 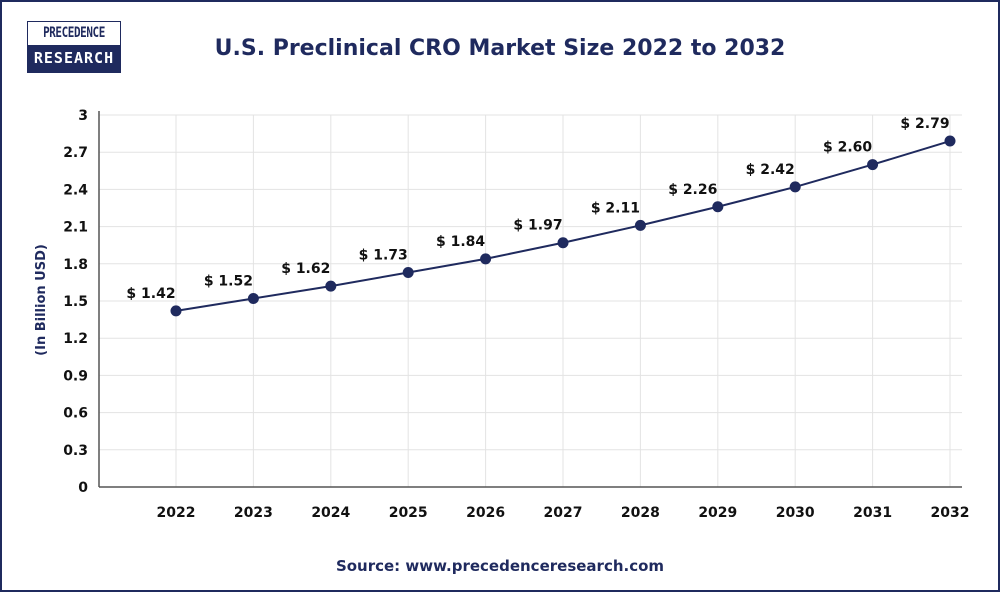 What do you see at coordinates (83, 116) in the screenshot?
I see `y-tick-label: 3` at bounding box center [83, 116].